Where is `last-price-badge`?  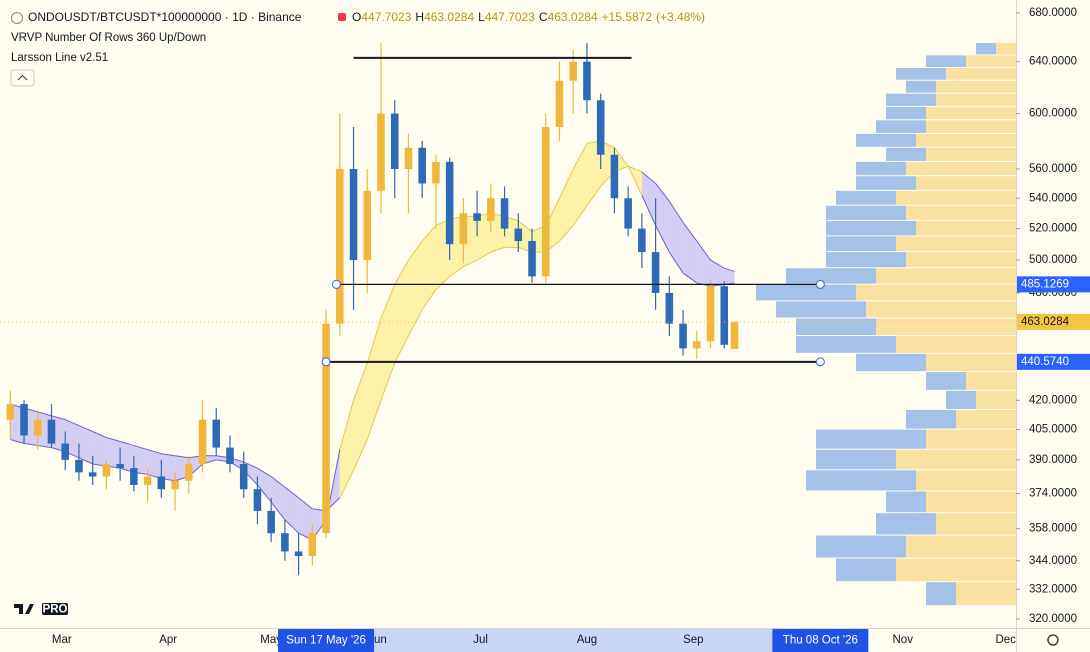 last-price-badge is located at coordinates (1053, 321).